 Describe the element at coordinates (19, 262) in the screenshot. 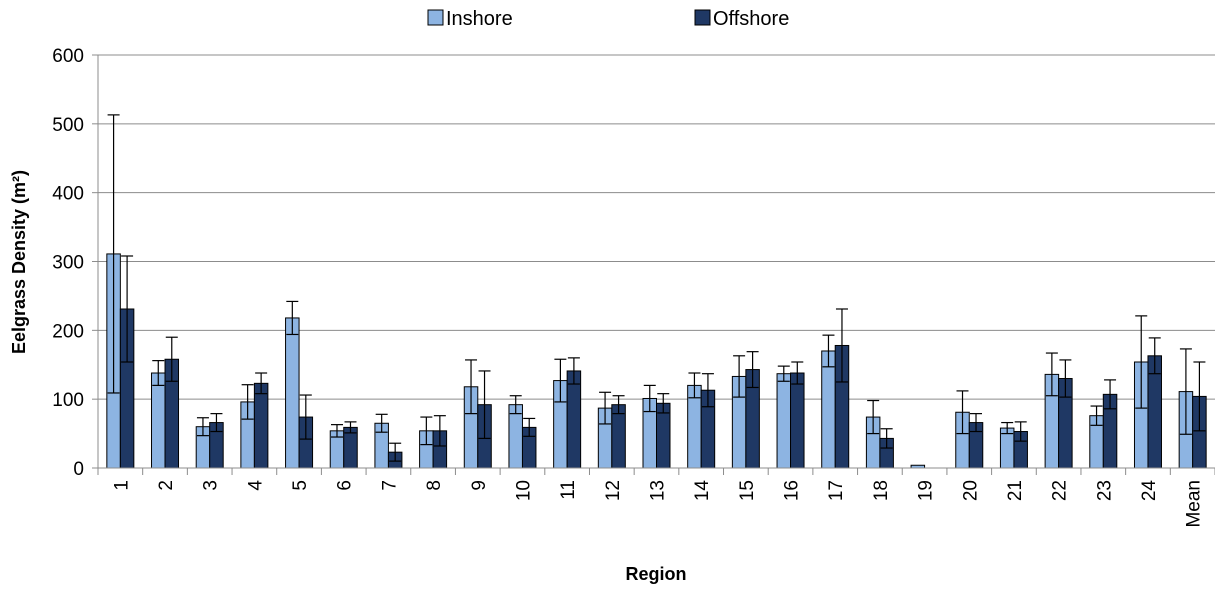

I see `y-axis-title: Eelgrass Density (m²)` at that location.